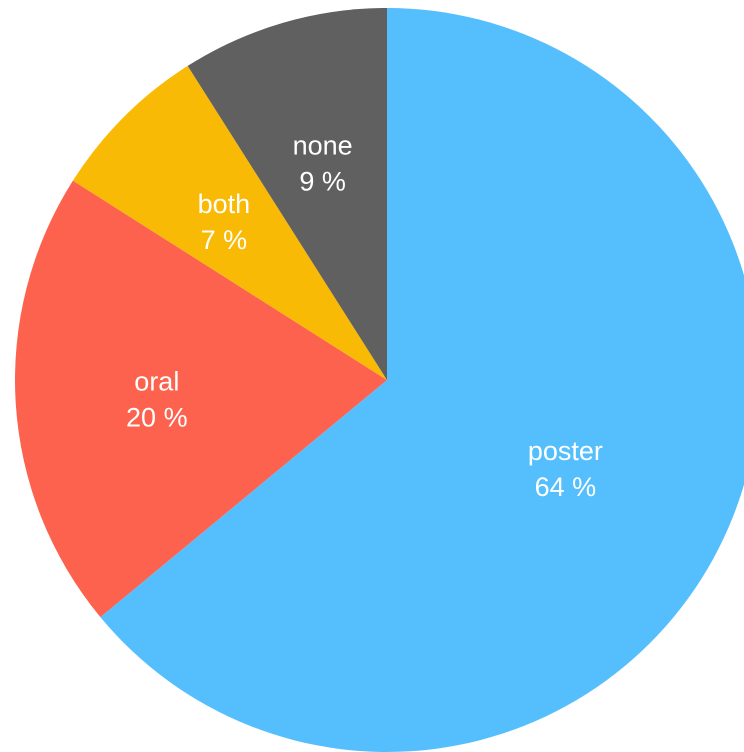 The width and height of the screenshot is (744, 752). I want to click on pie-slice-none, so click(287, 194).